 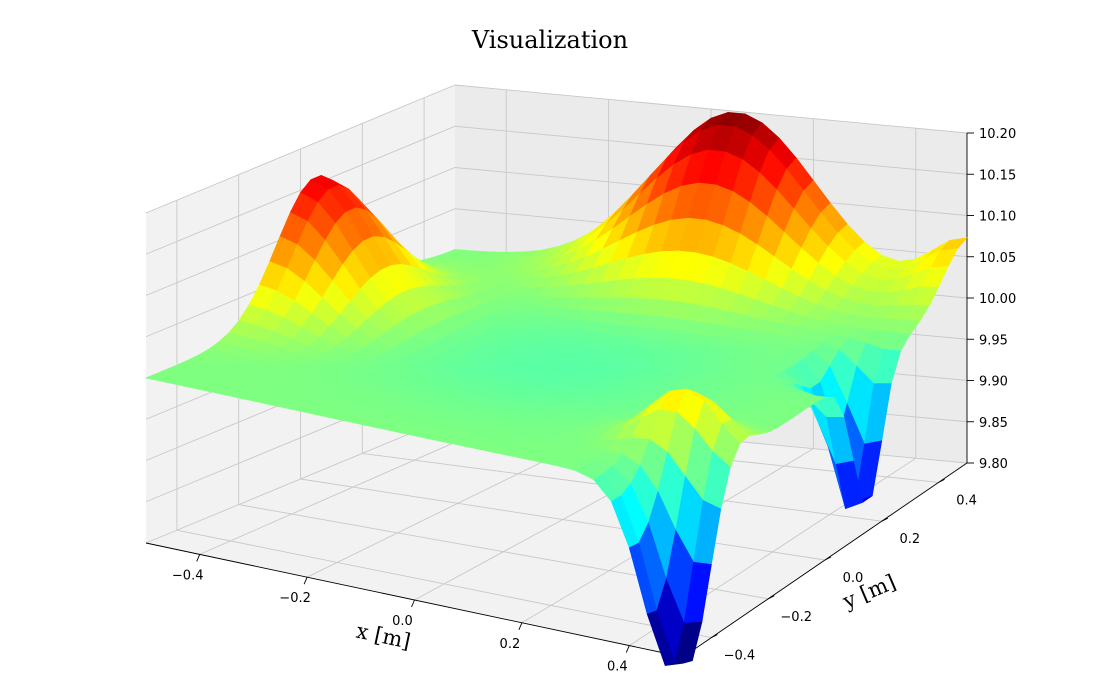 What do you see at coordinates (740, 656) in the screenshot?
I see `y-tick-label: −0.4` at bounding box center [740, 656].